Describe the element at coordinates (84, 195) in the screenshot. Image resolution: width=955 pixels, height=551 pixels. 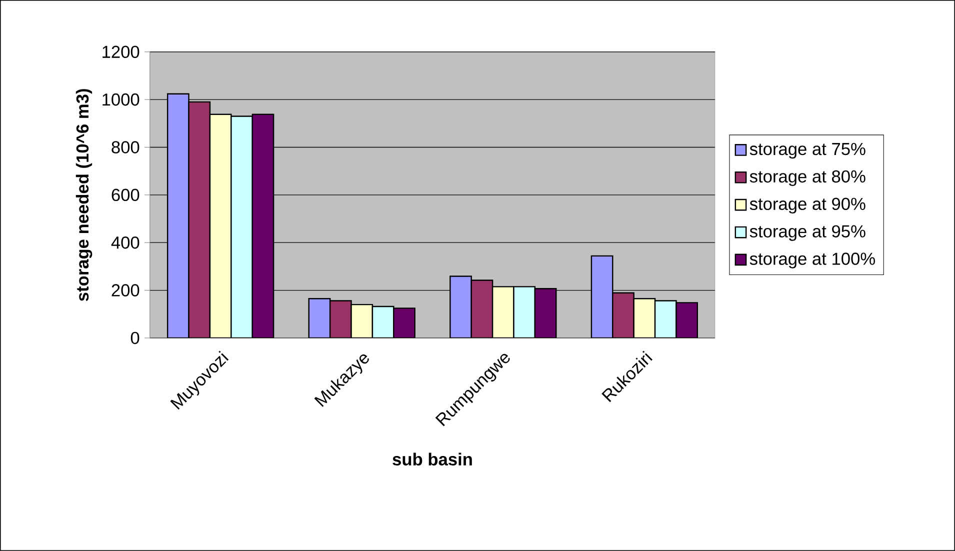
I see `y-axis-title: storage needed (10^6 m3)` at that location.